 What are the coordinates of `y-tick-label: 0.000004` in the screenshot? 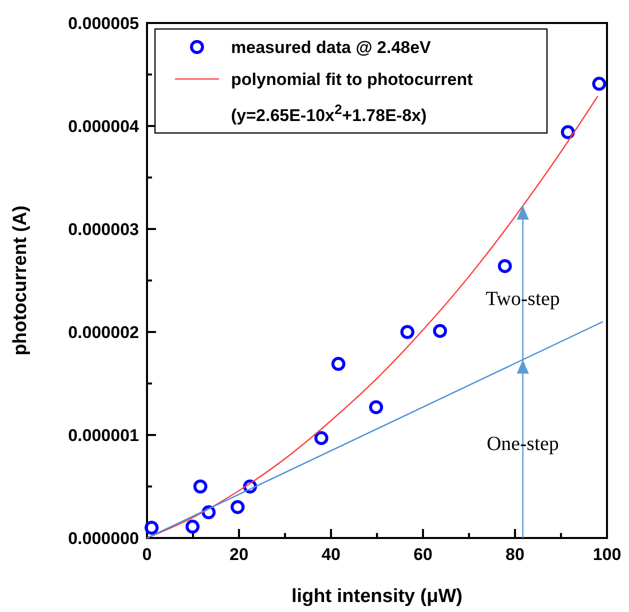 It's located at (104, 126).